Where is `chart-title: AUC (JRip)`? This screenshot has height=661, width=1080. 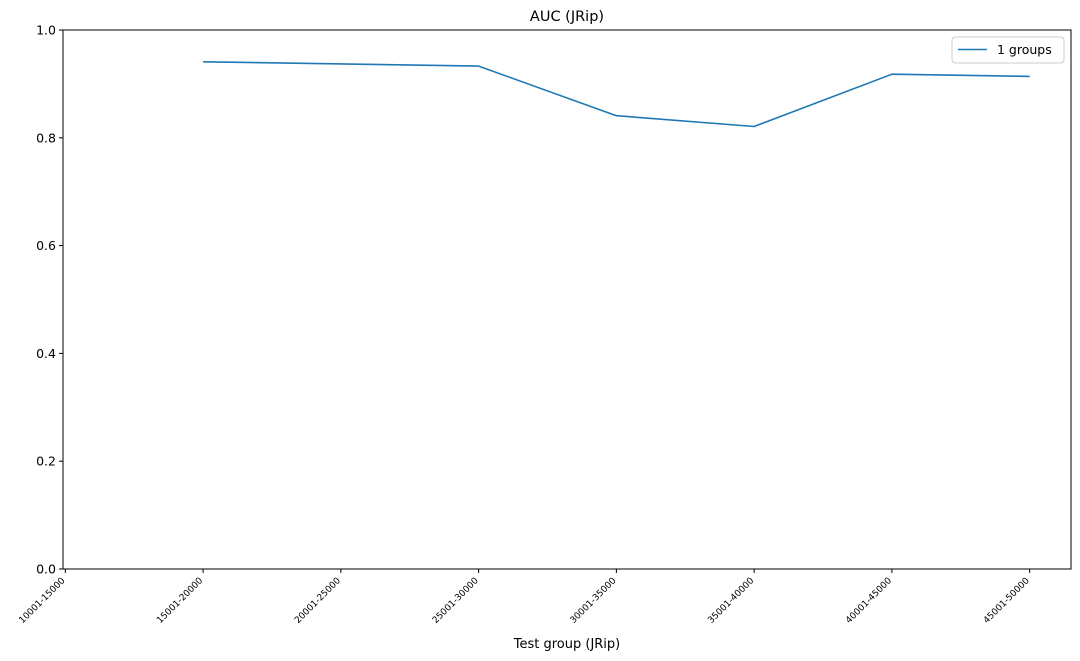 chart-title: AUC (JRip) is located at coordinates (567, 17).